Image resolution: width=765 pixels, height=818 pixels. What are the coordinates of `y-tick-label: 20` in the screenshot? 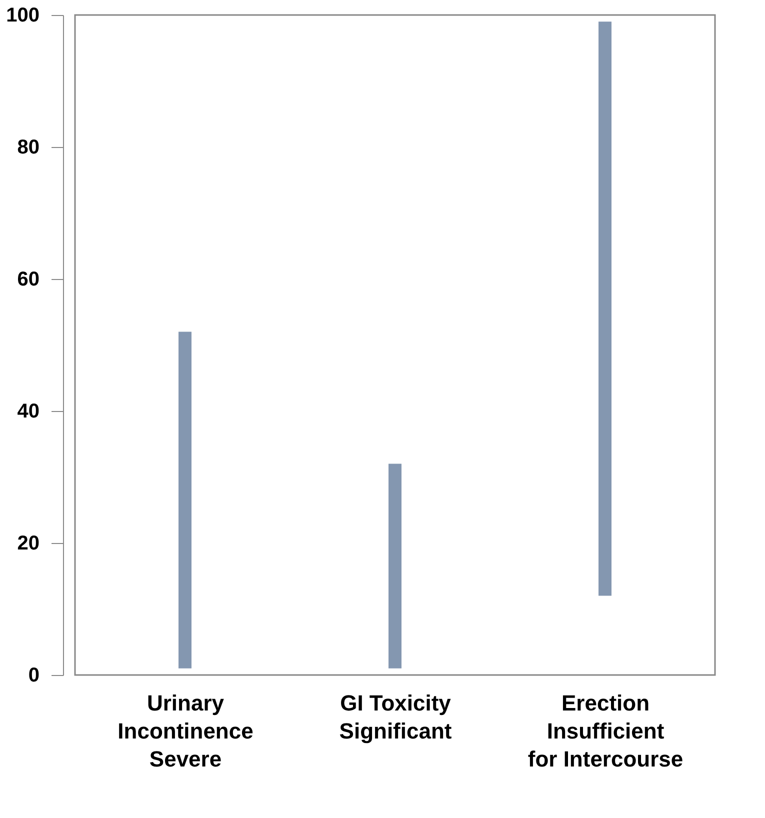 It's located at (28, 543).